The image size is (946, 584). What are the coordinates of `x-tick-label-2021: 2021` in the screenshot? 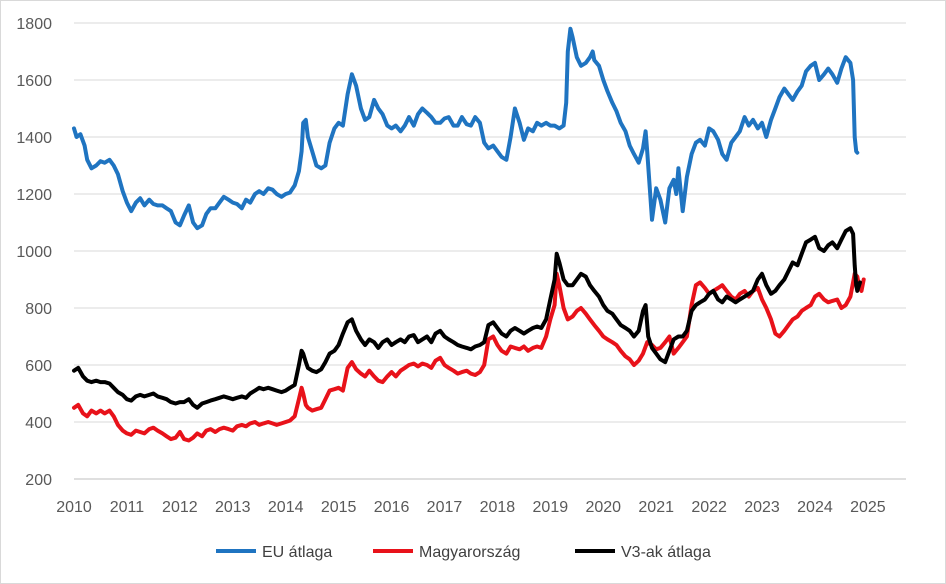 It's located at (656, 507).